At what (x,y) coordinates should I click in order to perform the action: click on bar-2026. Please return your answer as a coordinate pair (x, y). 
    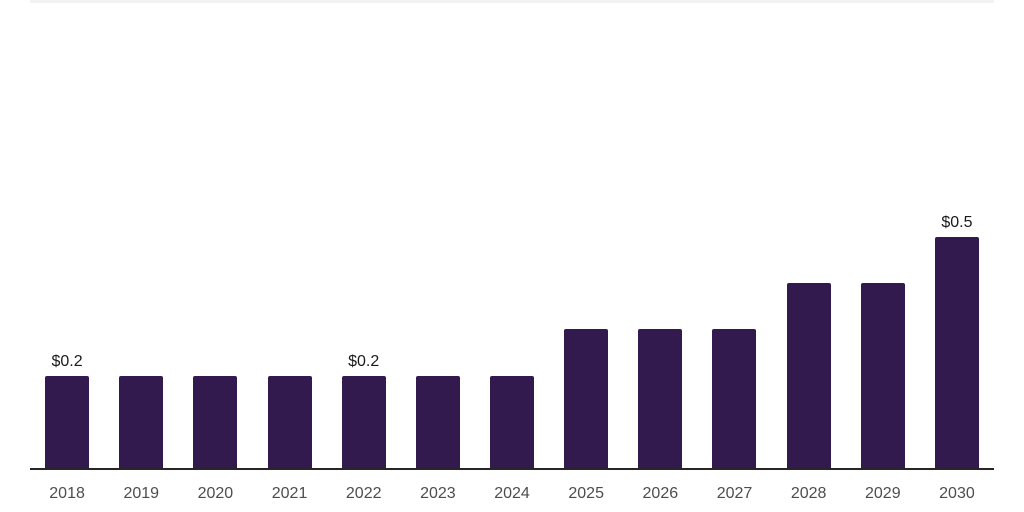
    Looking at the image, I should click on (660, 398).